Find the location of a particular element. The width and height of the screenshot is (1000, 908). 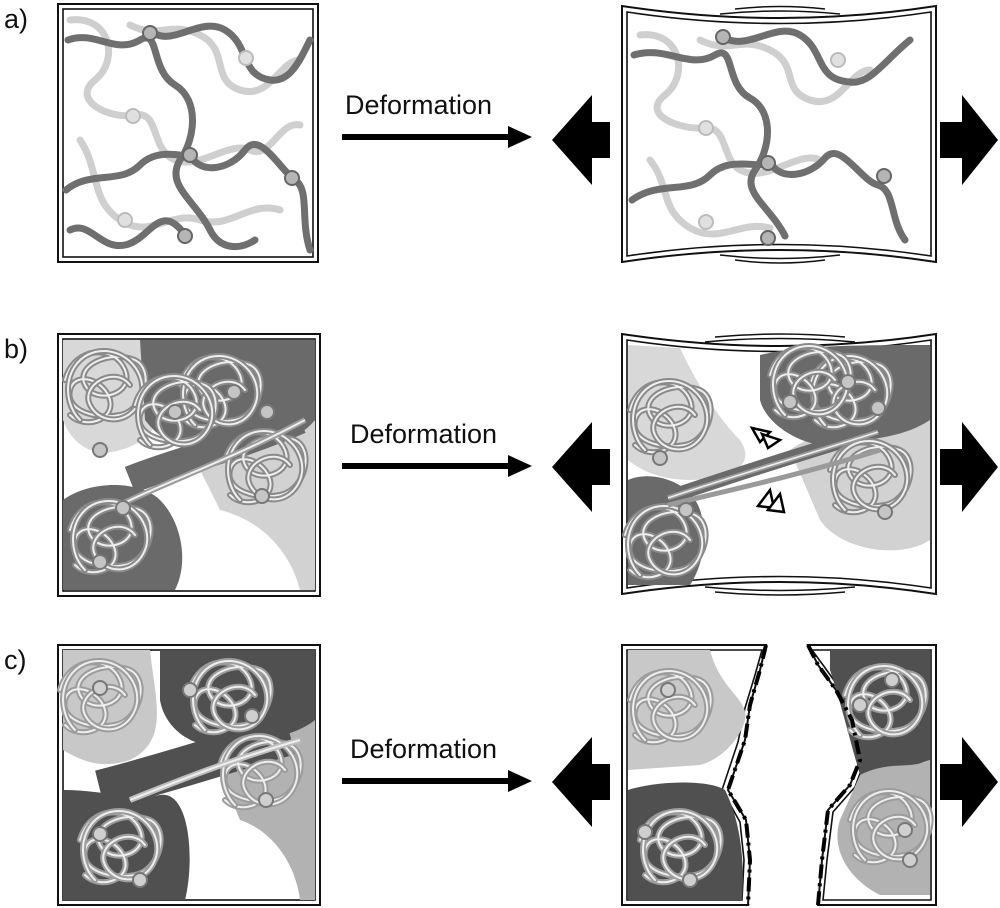

void-marker-icon is located at coordinates (767, 470).